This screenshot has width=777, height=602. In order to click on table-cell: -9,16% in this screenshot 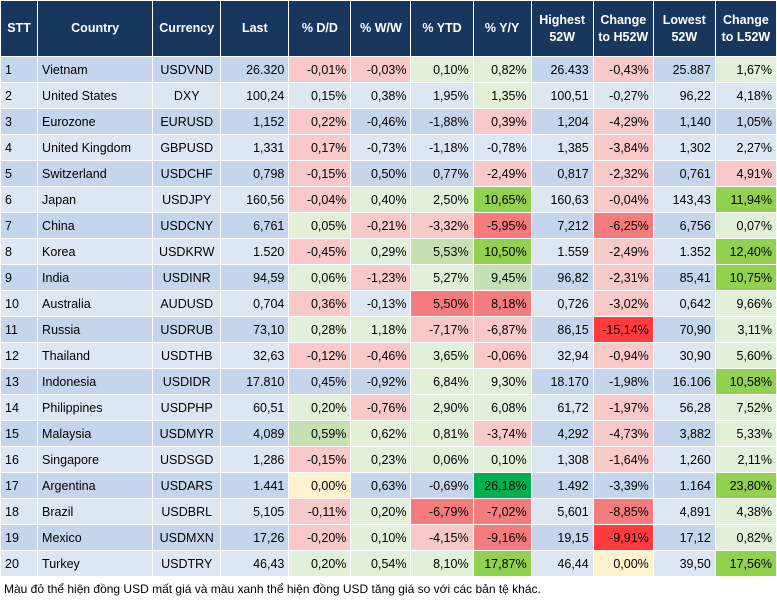, I will do `click(502, 537)`.